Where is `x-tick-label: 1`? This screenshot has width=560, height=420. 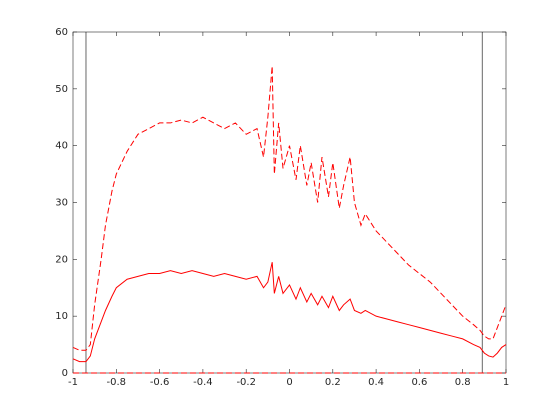
x-tick-label: 1 is located at coordinates (506, 382).